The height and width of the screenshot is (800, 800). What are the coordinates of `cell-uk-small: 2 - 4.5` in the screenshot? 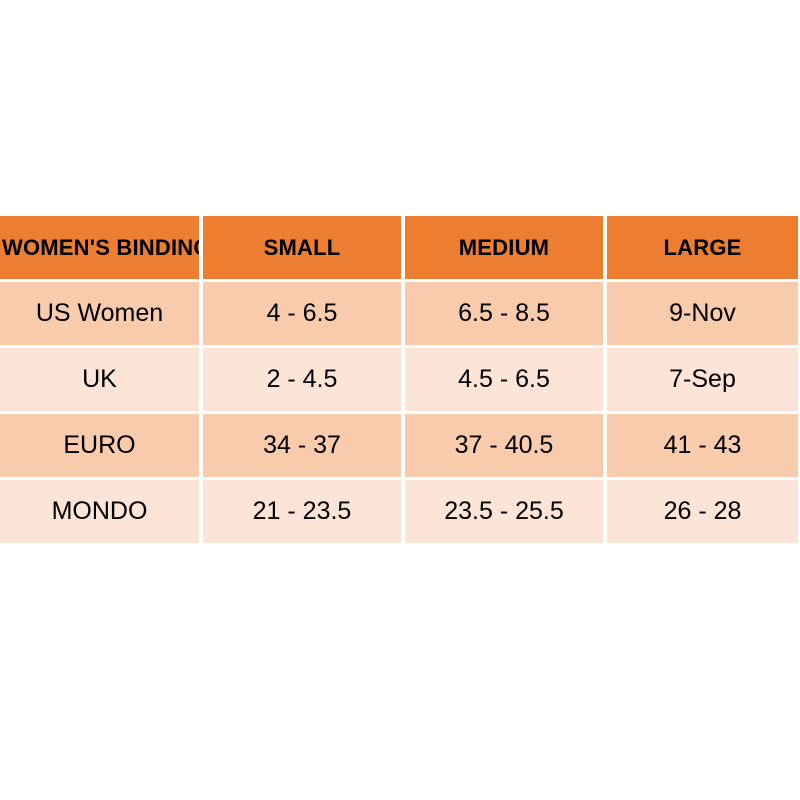 It's located at (304, 381).